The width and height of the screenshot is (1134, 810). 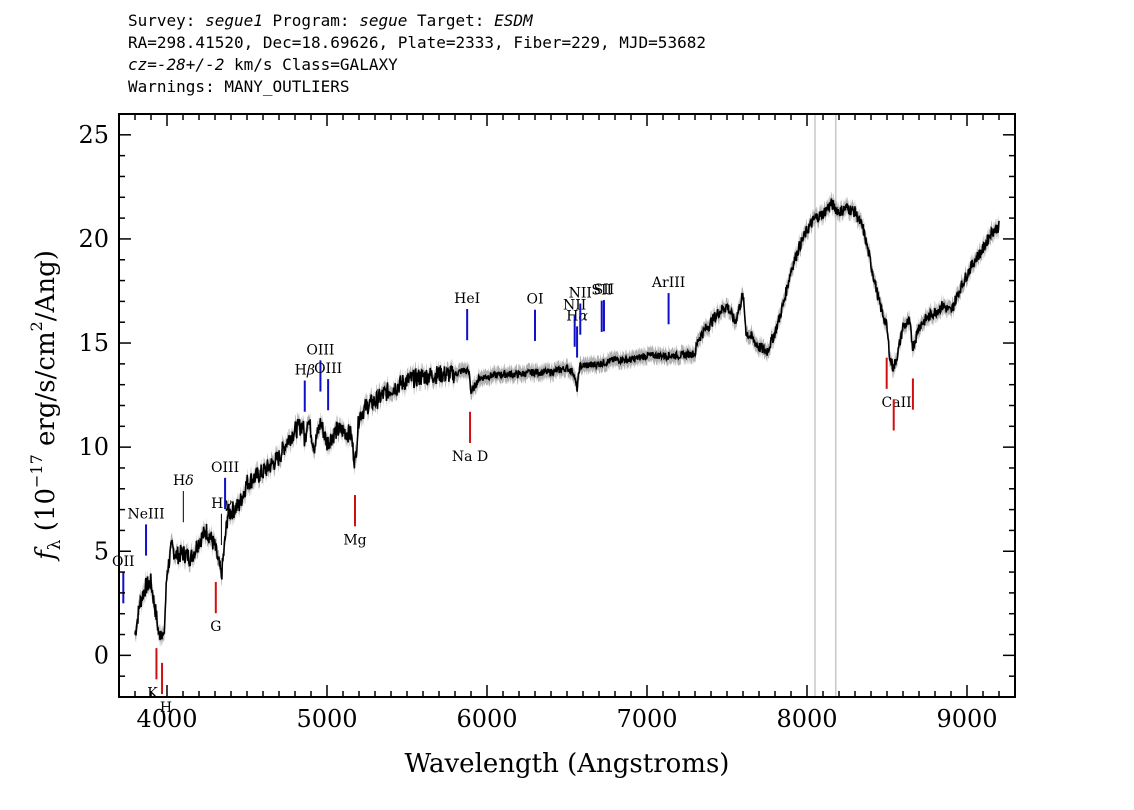 I want to click on line-marker-label: OI, so click(x=534, y=300).